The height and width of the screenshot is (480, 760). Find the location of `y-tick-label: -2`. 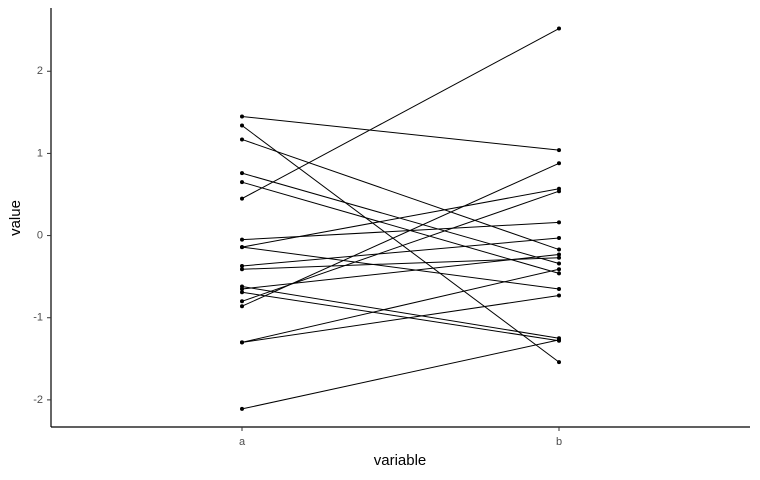

y-tick-label: -2 is located at coordinates (38, 400).